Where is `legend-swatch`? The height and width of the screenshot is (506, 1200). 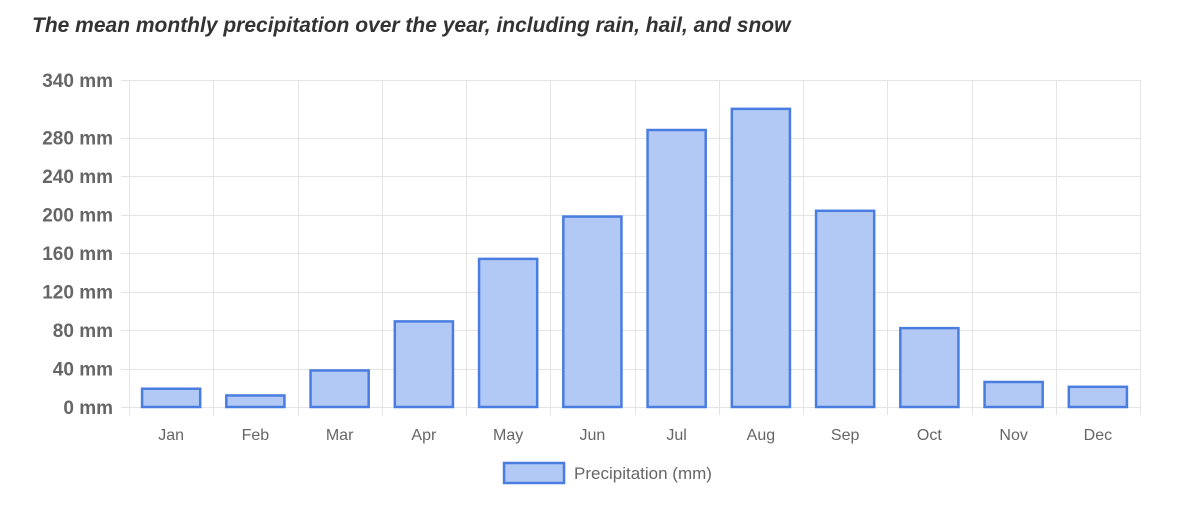 legend-swatch is located at coordinates (534, 473).